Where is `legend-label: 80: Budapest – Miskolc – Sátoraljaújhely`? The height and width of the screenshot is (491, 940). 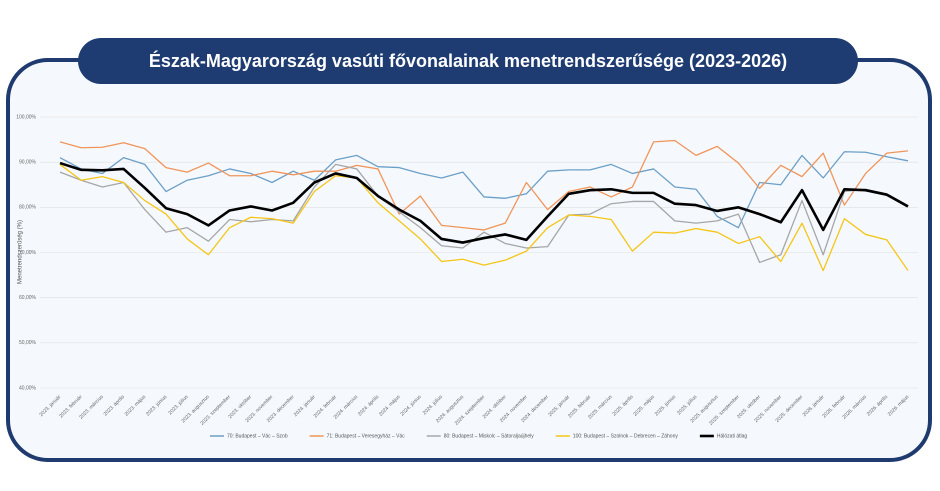
legend-label: 80: Budapest – Miskolc – Sátoraljaújhely is located at coordinates (489, 436).